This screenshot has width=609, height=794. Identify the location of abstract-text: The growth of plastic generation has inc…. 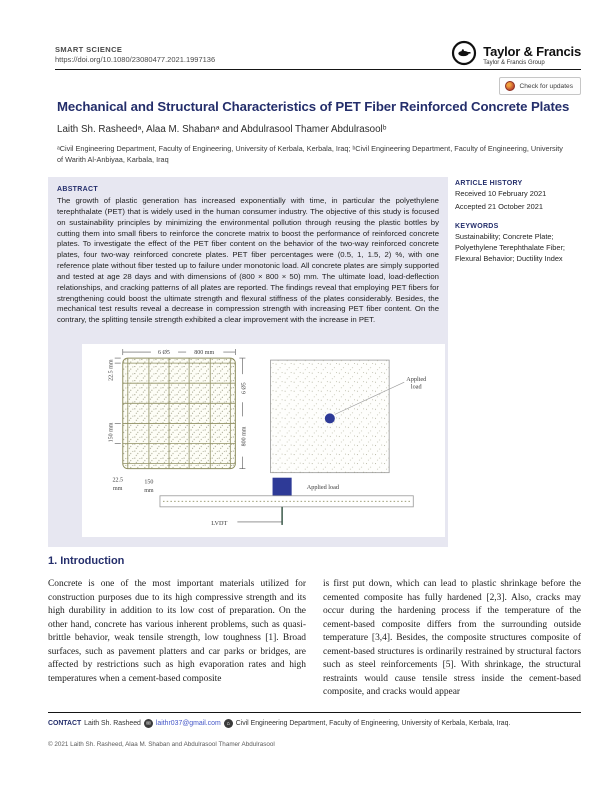
(248, 260).